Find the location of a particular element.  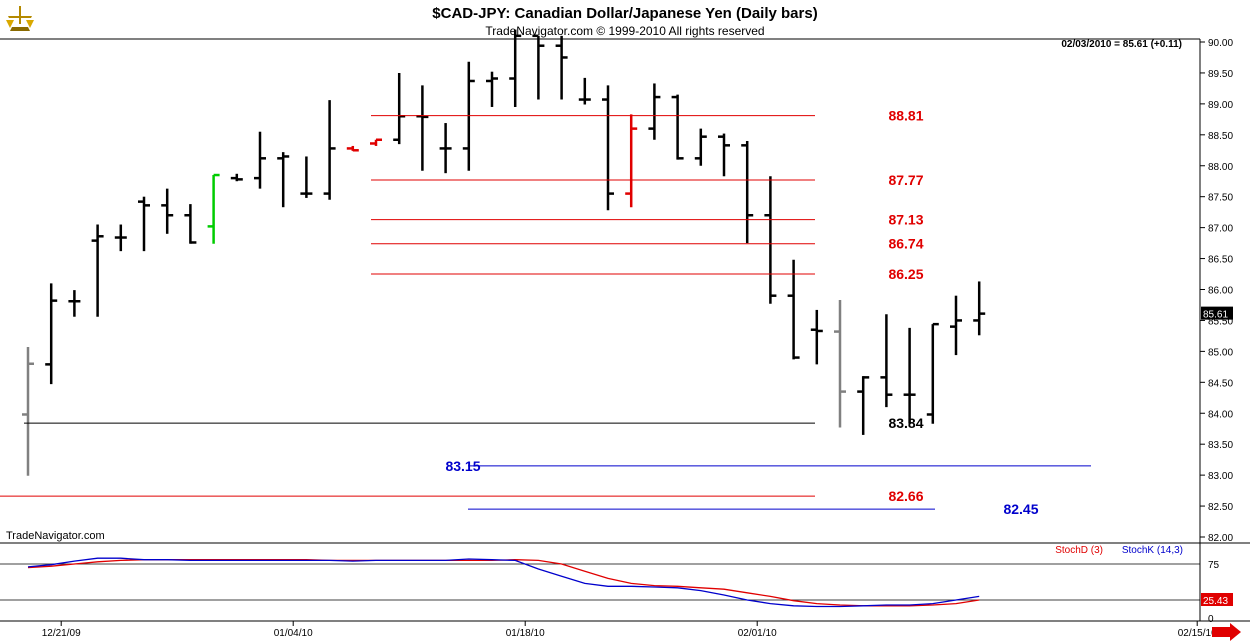

price-tick-label: 84.50 is located at coordinates (1220, 383).